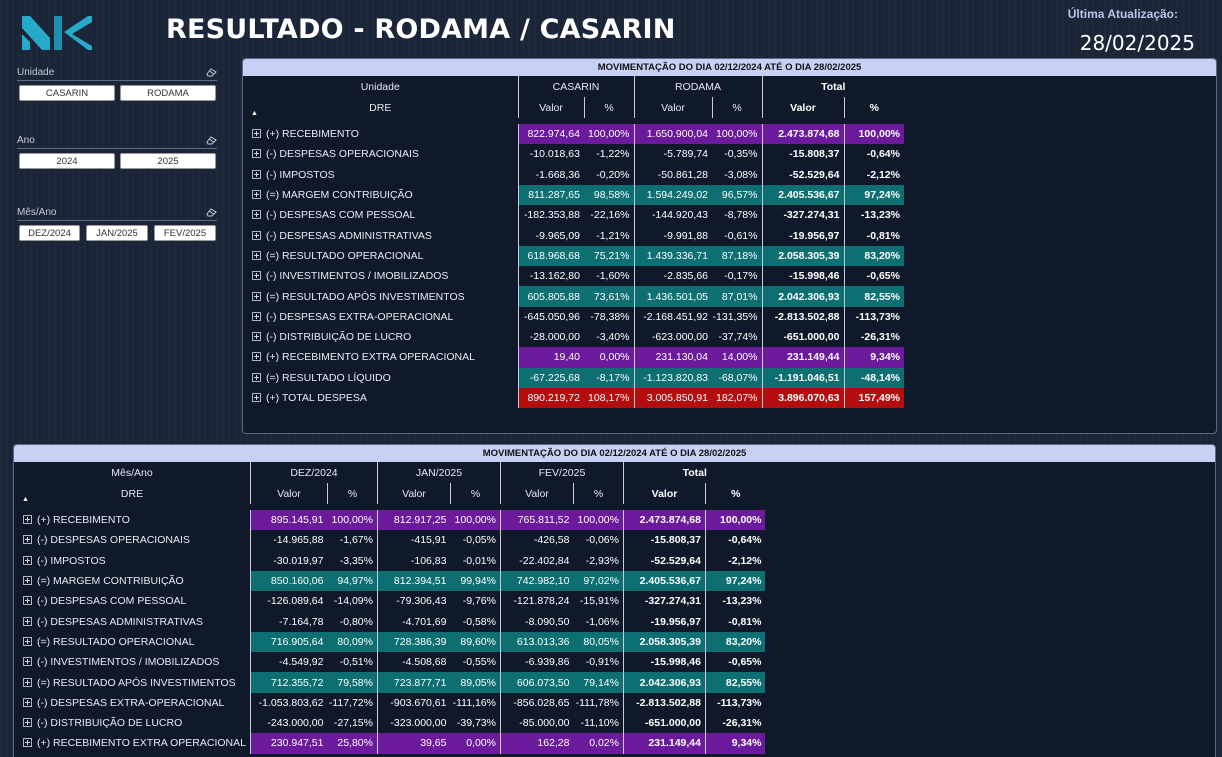  I want to click on row-label-cell: (=) RESULTADO APÓS INVESTIMENTOS, so click(380, 296).